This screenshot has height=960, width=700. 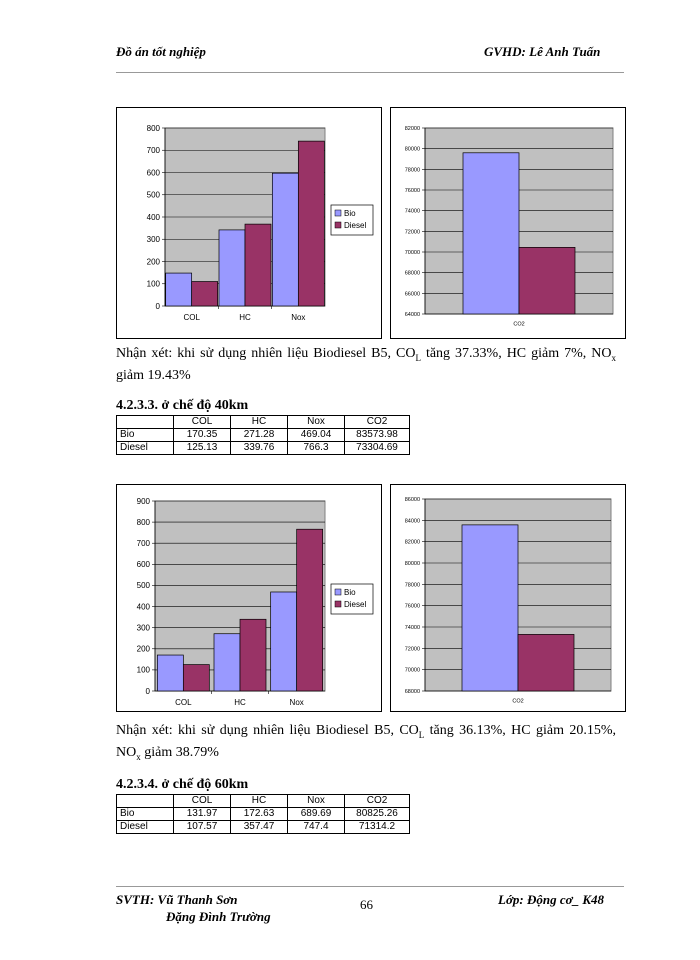 I want to click on header-rule, so click(x=370, y=72).